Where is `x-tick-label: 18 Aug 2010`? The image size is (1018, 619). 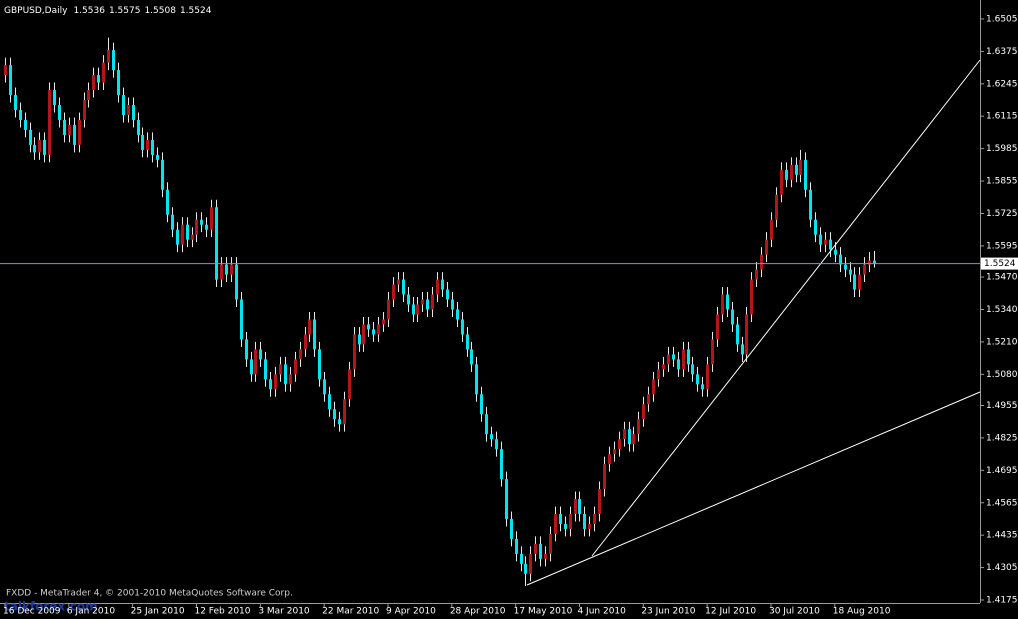
x-tick-label: 18 Aug 2010 is located at coordinates (862, 612).